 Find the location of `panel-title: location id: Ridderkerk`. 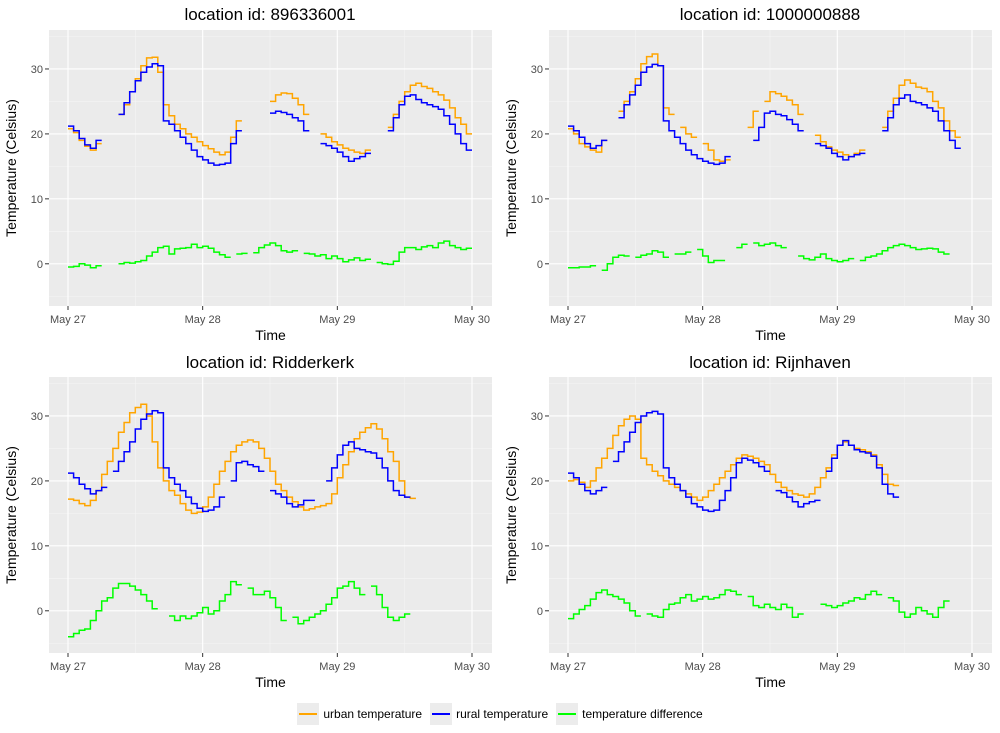

panel-title: location id: Ridderkerk is located at coordinates (270, 362).